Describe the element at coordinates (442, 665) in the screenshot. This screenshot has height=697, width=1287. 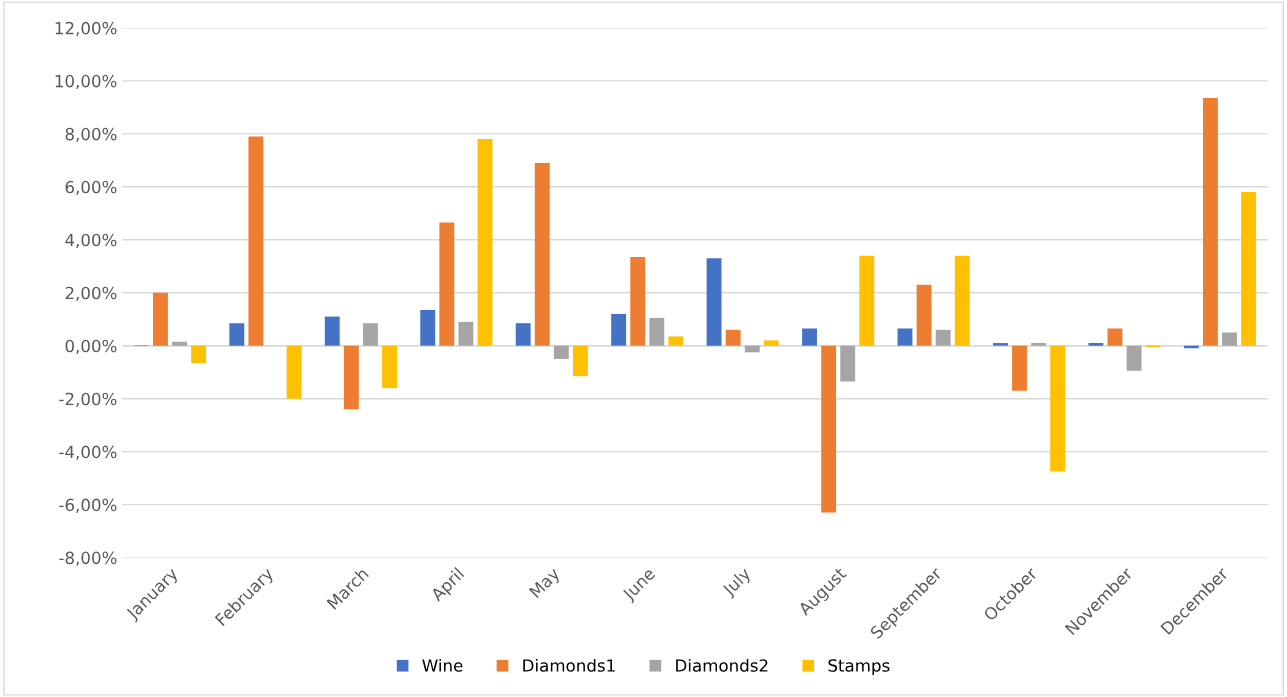
I see `legend-label: Wine` at that location.